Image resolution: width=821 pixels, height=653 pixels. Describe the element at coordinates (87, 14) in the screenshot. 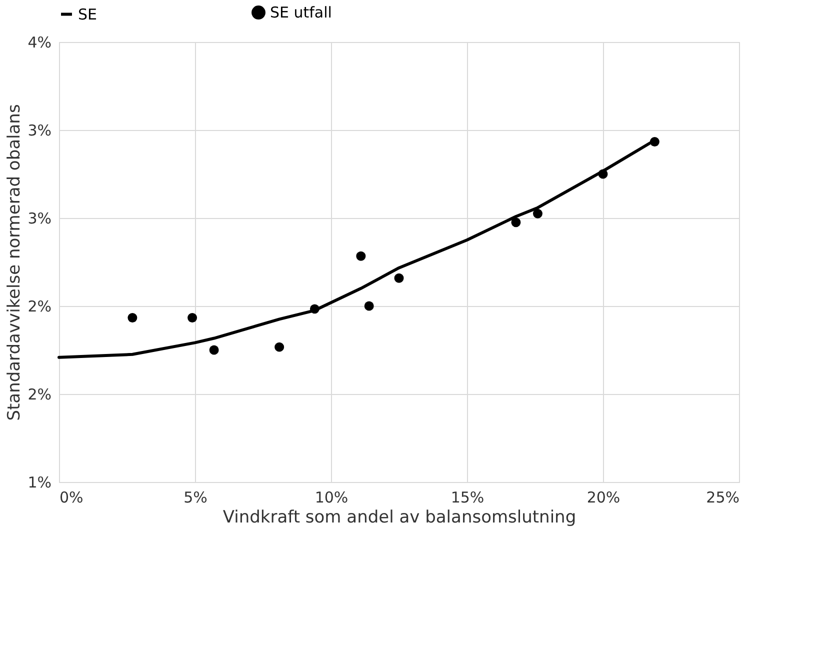

I see `legend-label: SE` at that location.